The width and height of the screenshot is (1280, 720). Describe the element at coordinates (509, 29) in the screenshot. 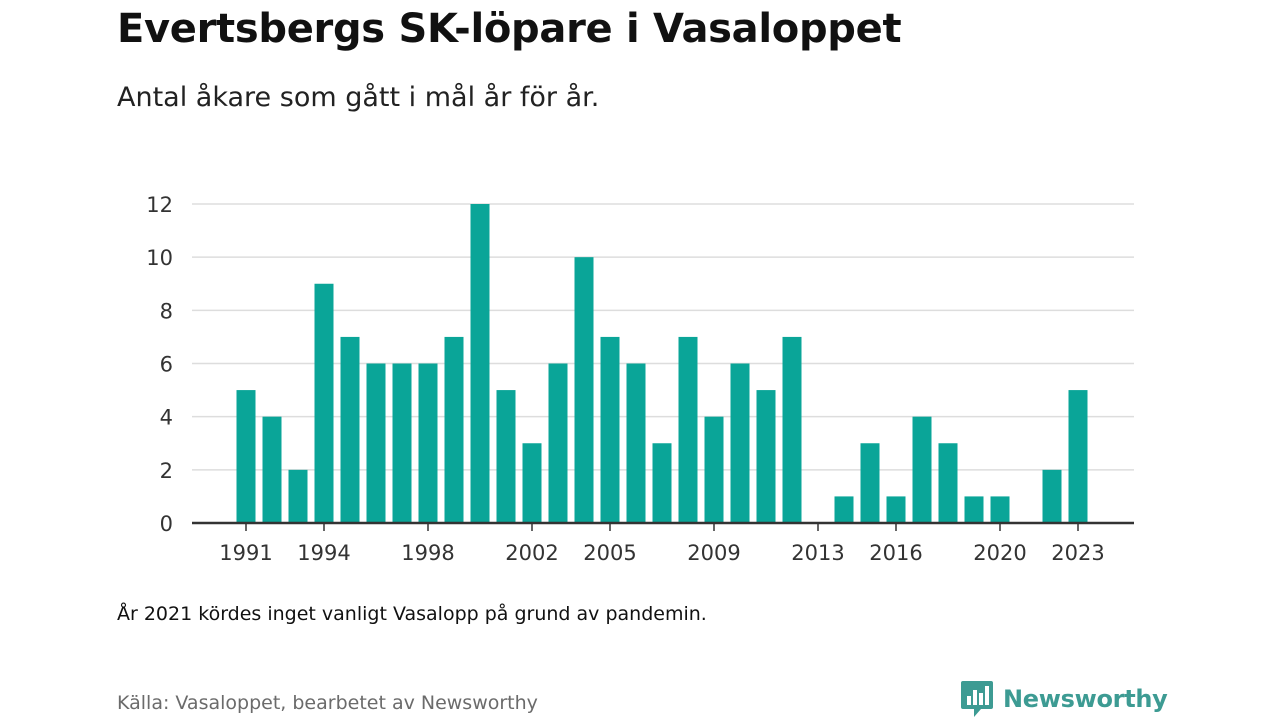

I see `chart-title: Evertsbergs SK-löpare i Vasaloppet` at that location.